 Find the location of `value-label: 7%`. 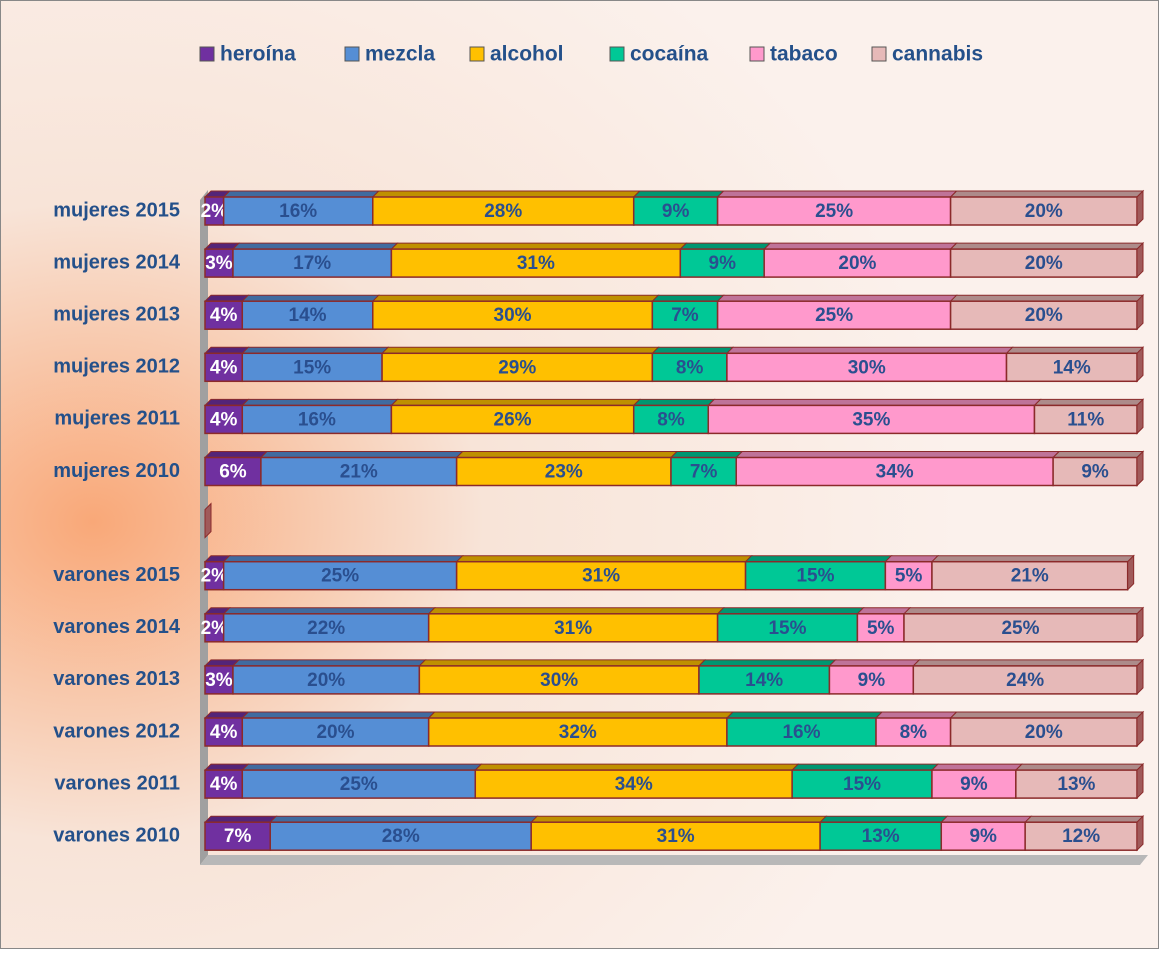

value-label: 7% is located at coordinates (704, 472).